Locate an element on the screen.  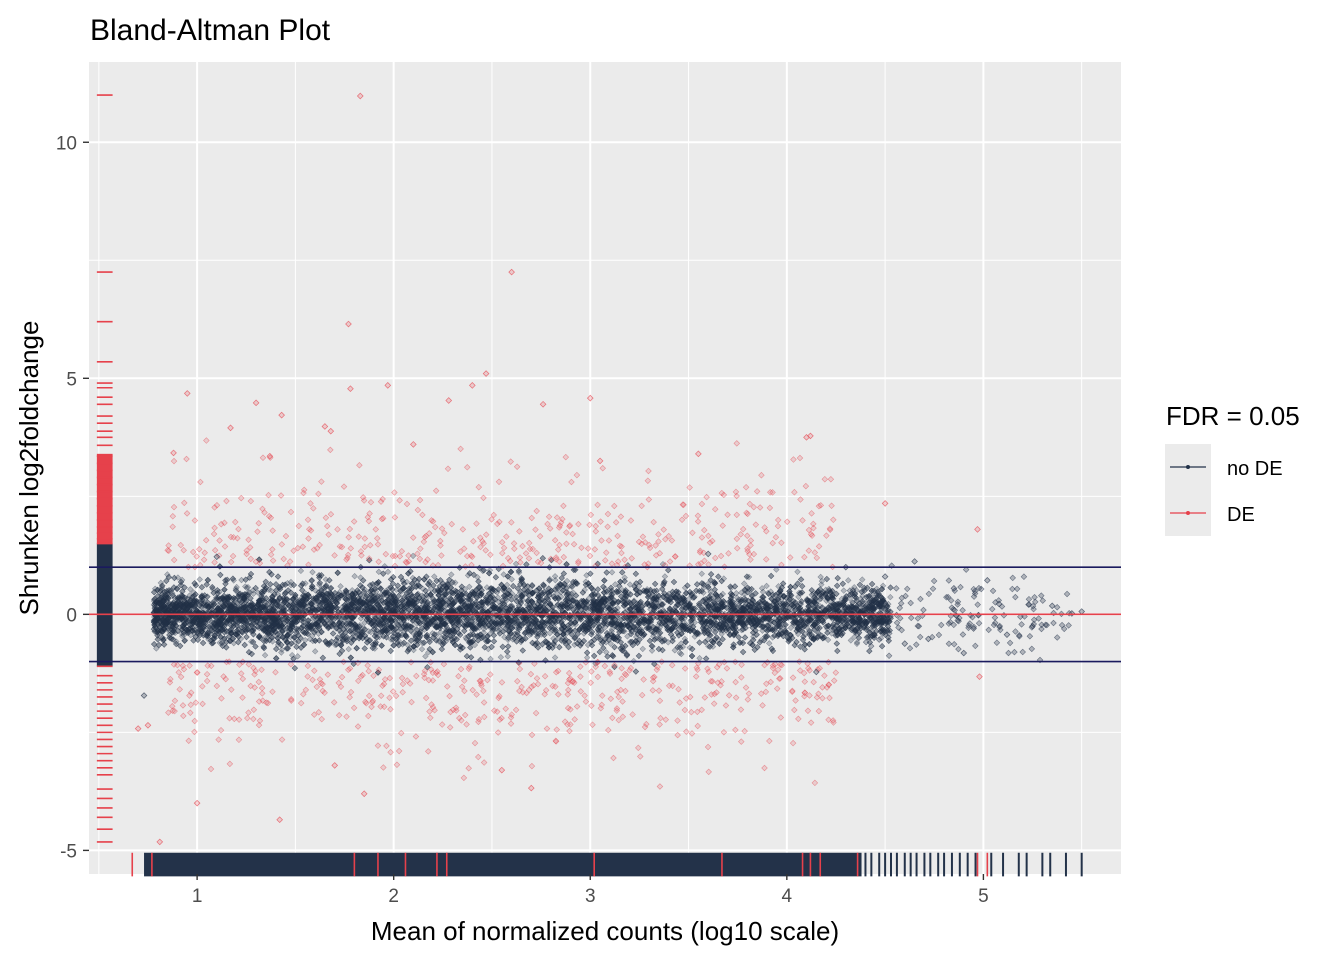
x-rug-nonde-band is located at coordinates (503, 864).